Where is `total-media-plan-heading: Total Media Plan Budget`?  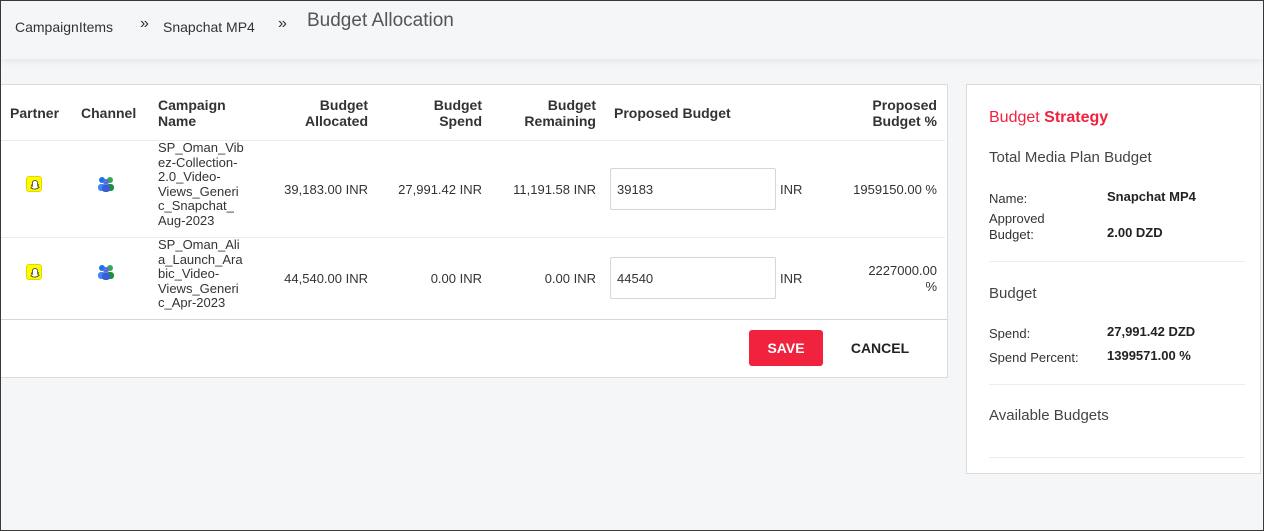 total-media-plan-heading: Total Media Plan Budget is located at coordinates (1070, 157).